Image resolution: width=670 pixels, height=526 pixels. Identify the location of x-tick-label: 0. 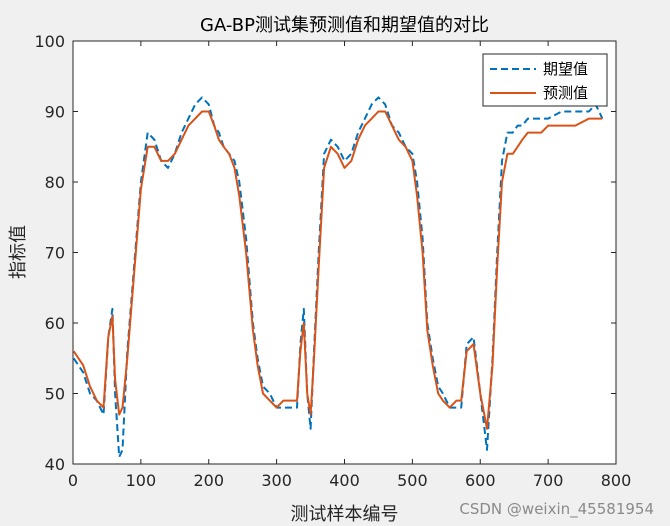
(73, 480).